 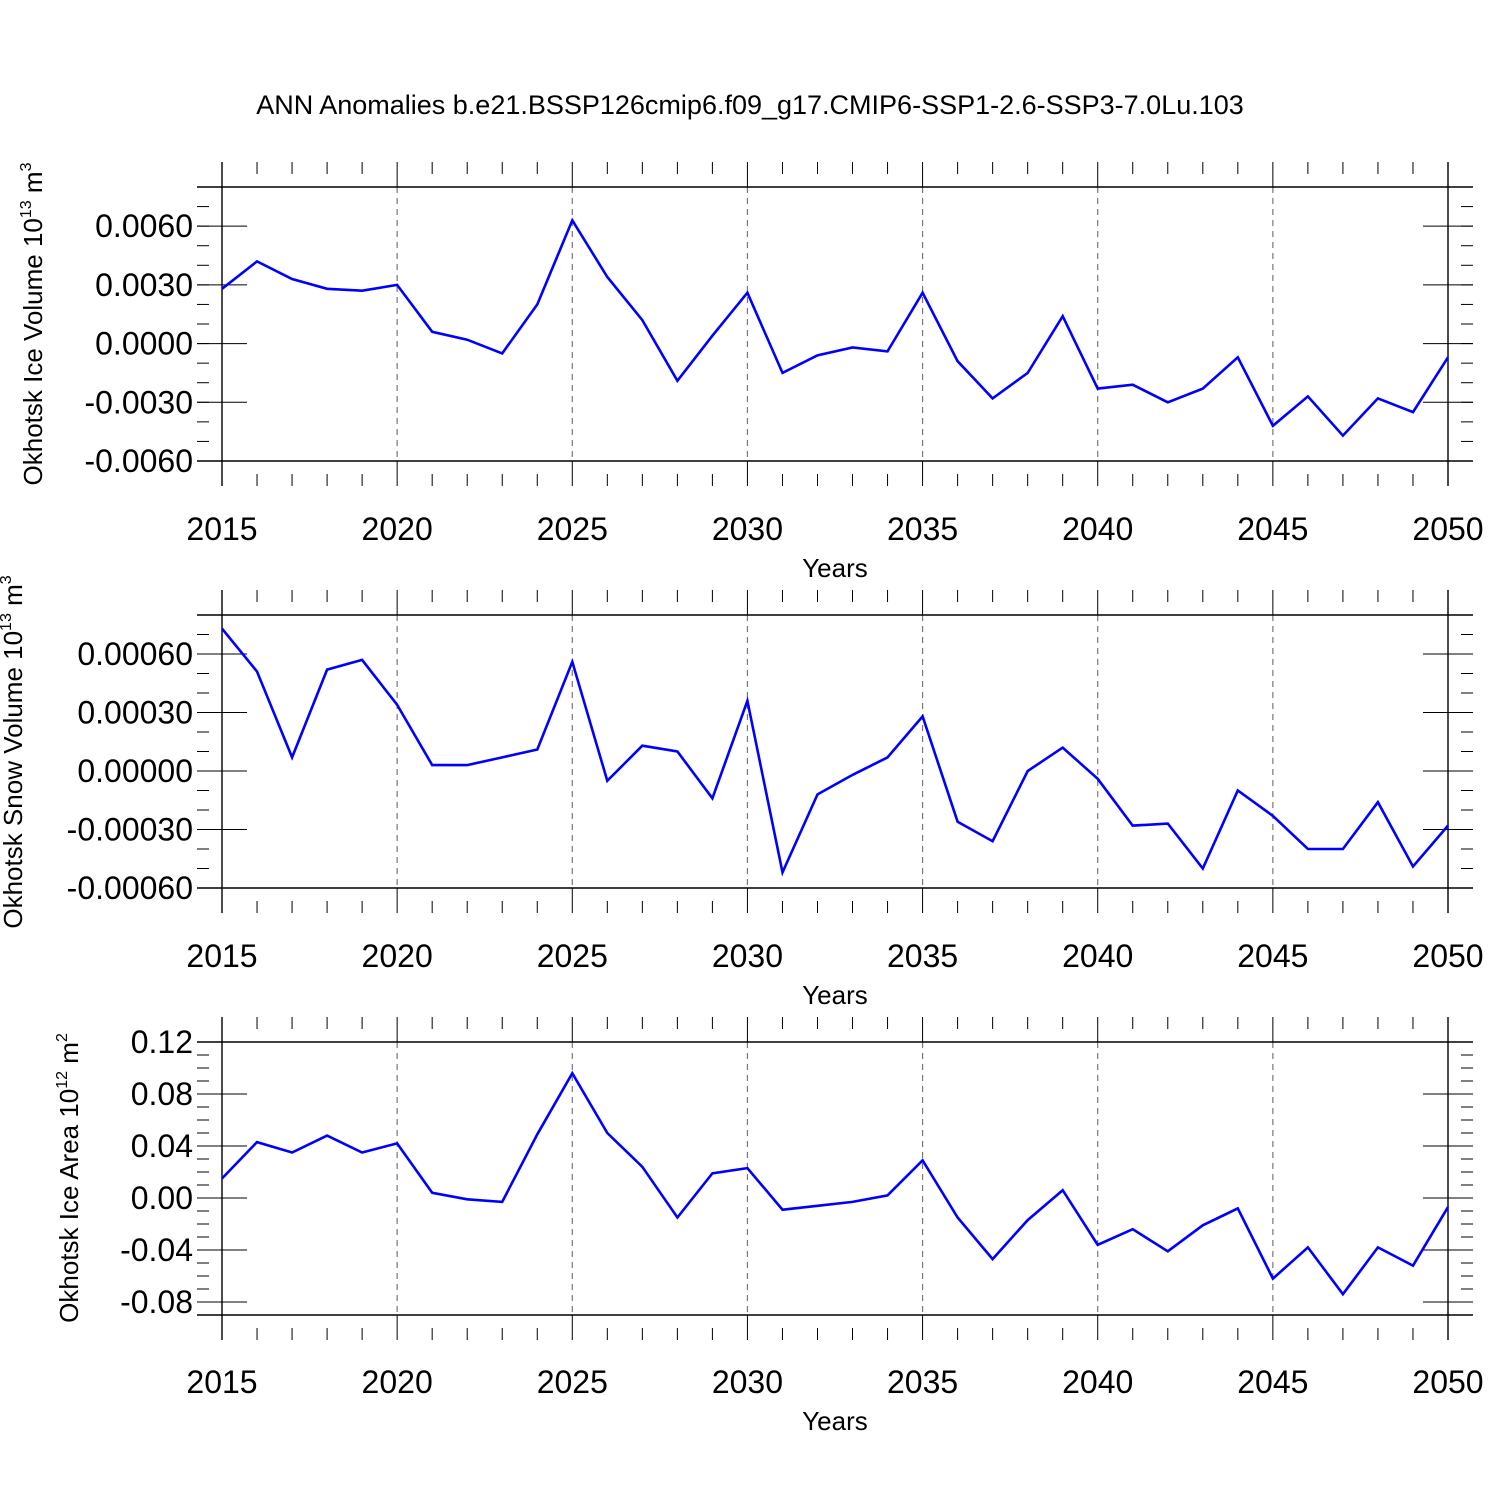 What do you see at coordinates (144, 285) in the screenshot?
I see `y-tick-label: 0.0030` at bounding box center [144, 285].